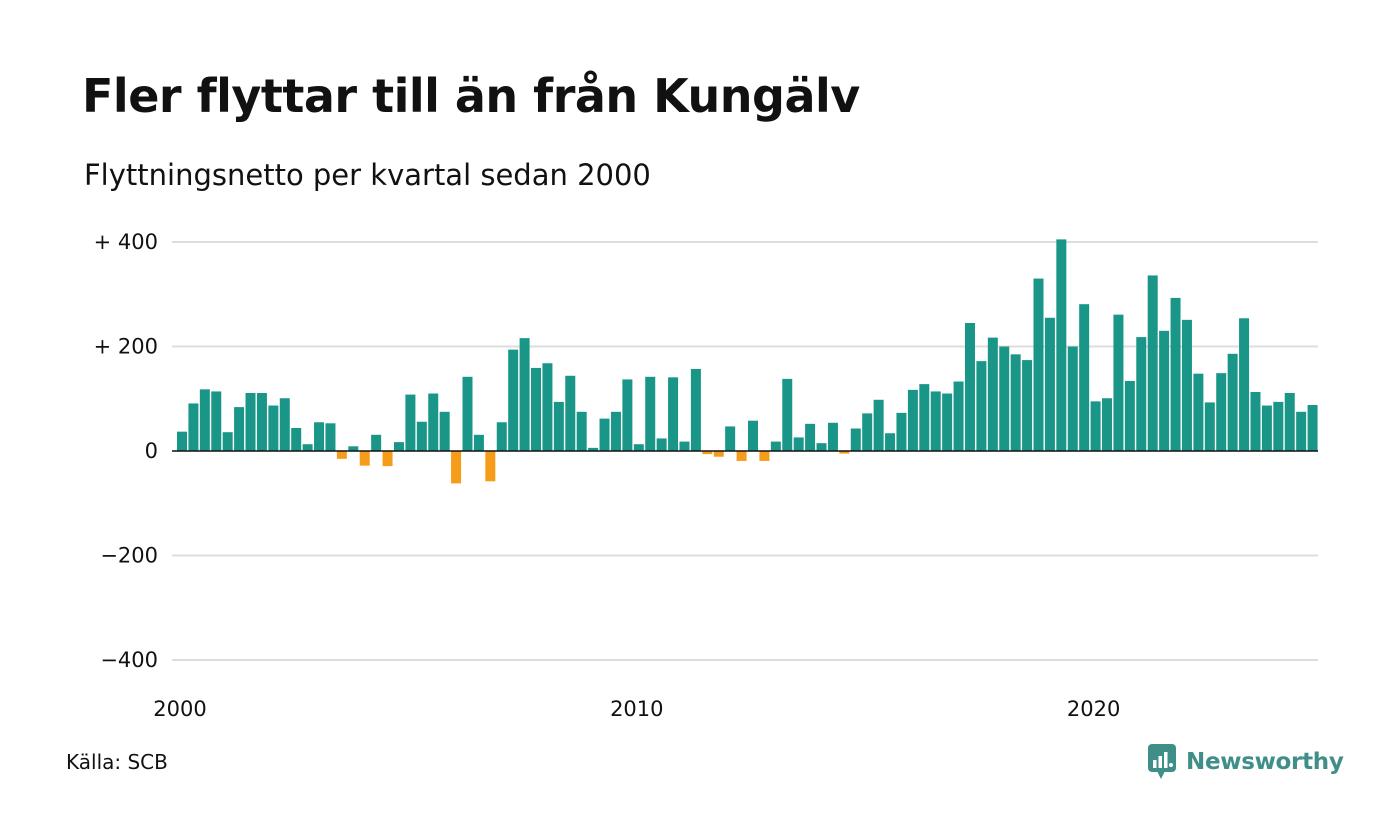  Describe the element at coordinates (1163, 762) in the screenshot. I see `newsworthy-logo-icon` at that location.